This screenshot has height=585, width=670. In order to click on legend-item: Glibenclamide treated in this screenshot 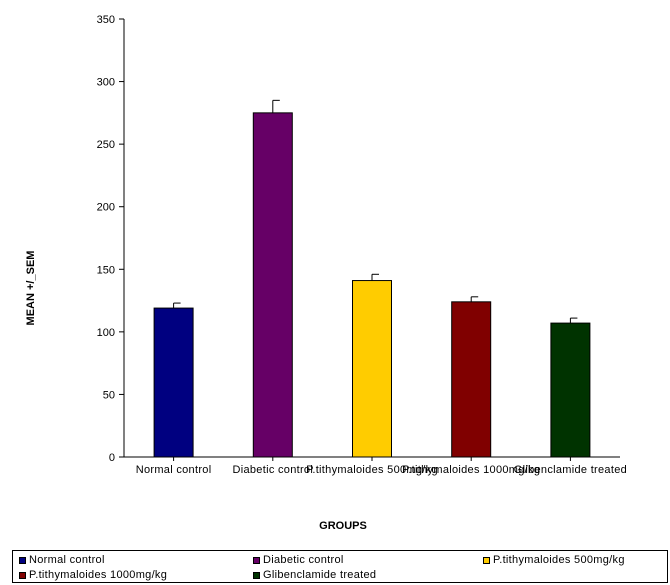, I will do `click(314, 575)`.